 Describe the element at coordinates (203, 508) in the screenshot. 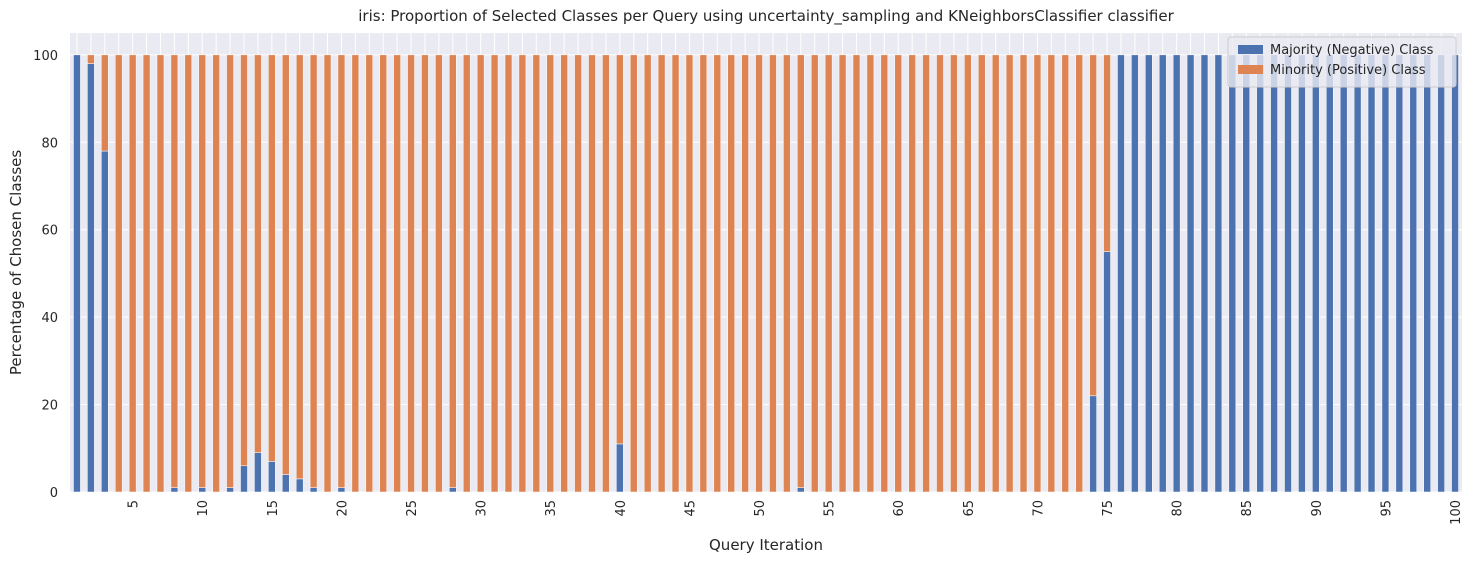

I see `x-tick-label: 10` at that location.